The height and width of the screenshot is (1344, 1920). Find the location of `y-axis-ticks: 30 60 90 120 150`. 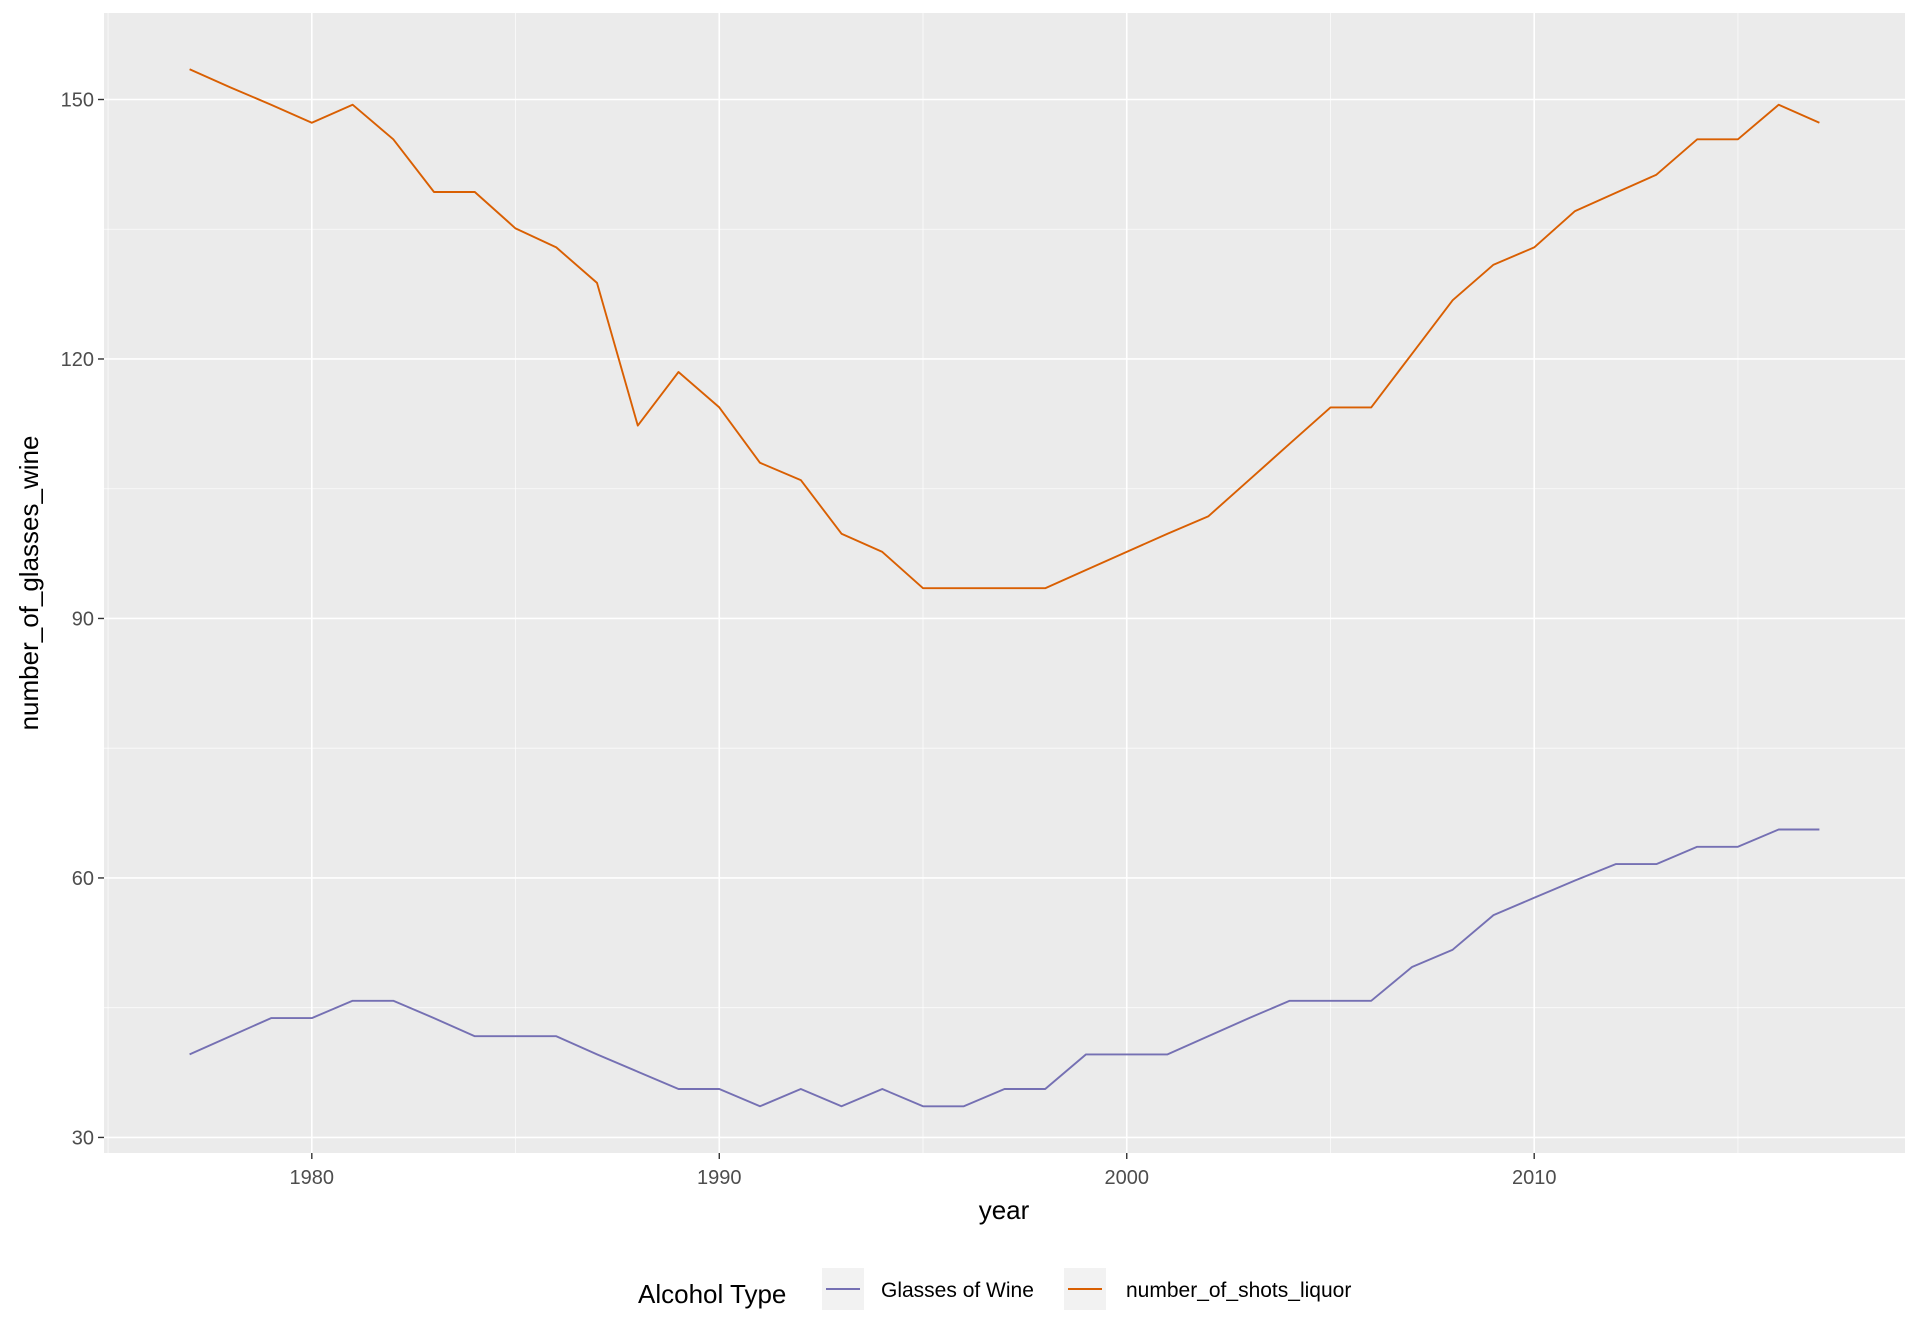

y-axis-ticks: 30 60 90 120 150 is located at coordinates (82, 619).